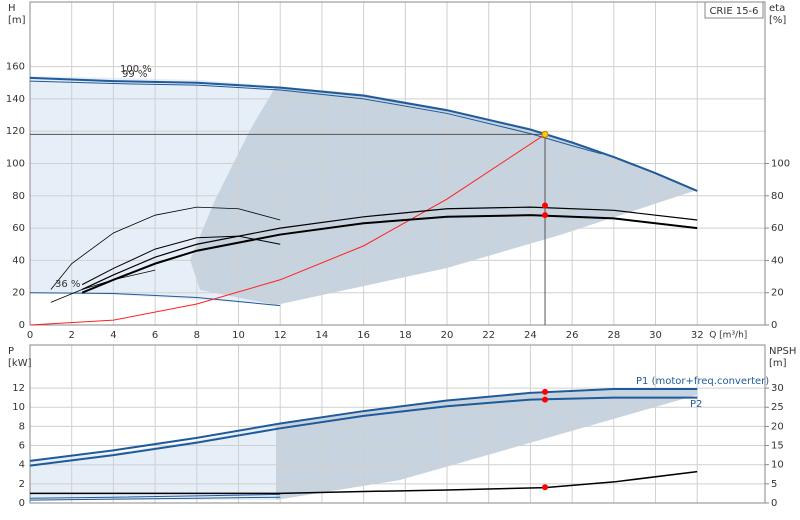 Image resolution: width=800 pixels, height=520 pixels. I want to click on y-axis-label: [m], so click(17, 20).